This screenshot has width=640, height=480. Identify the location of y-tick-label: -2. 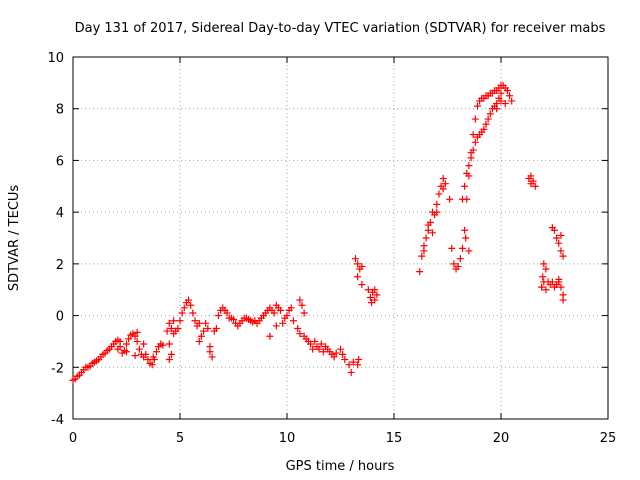
(57, 368).